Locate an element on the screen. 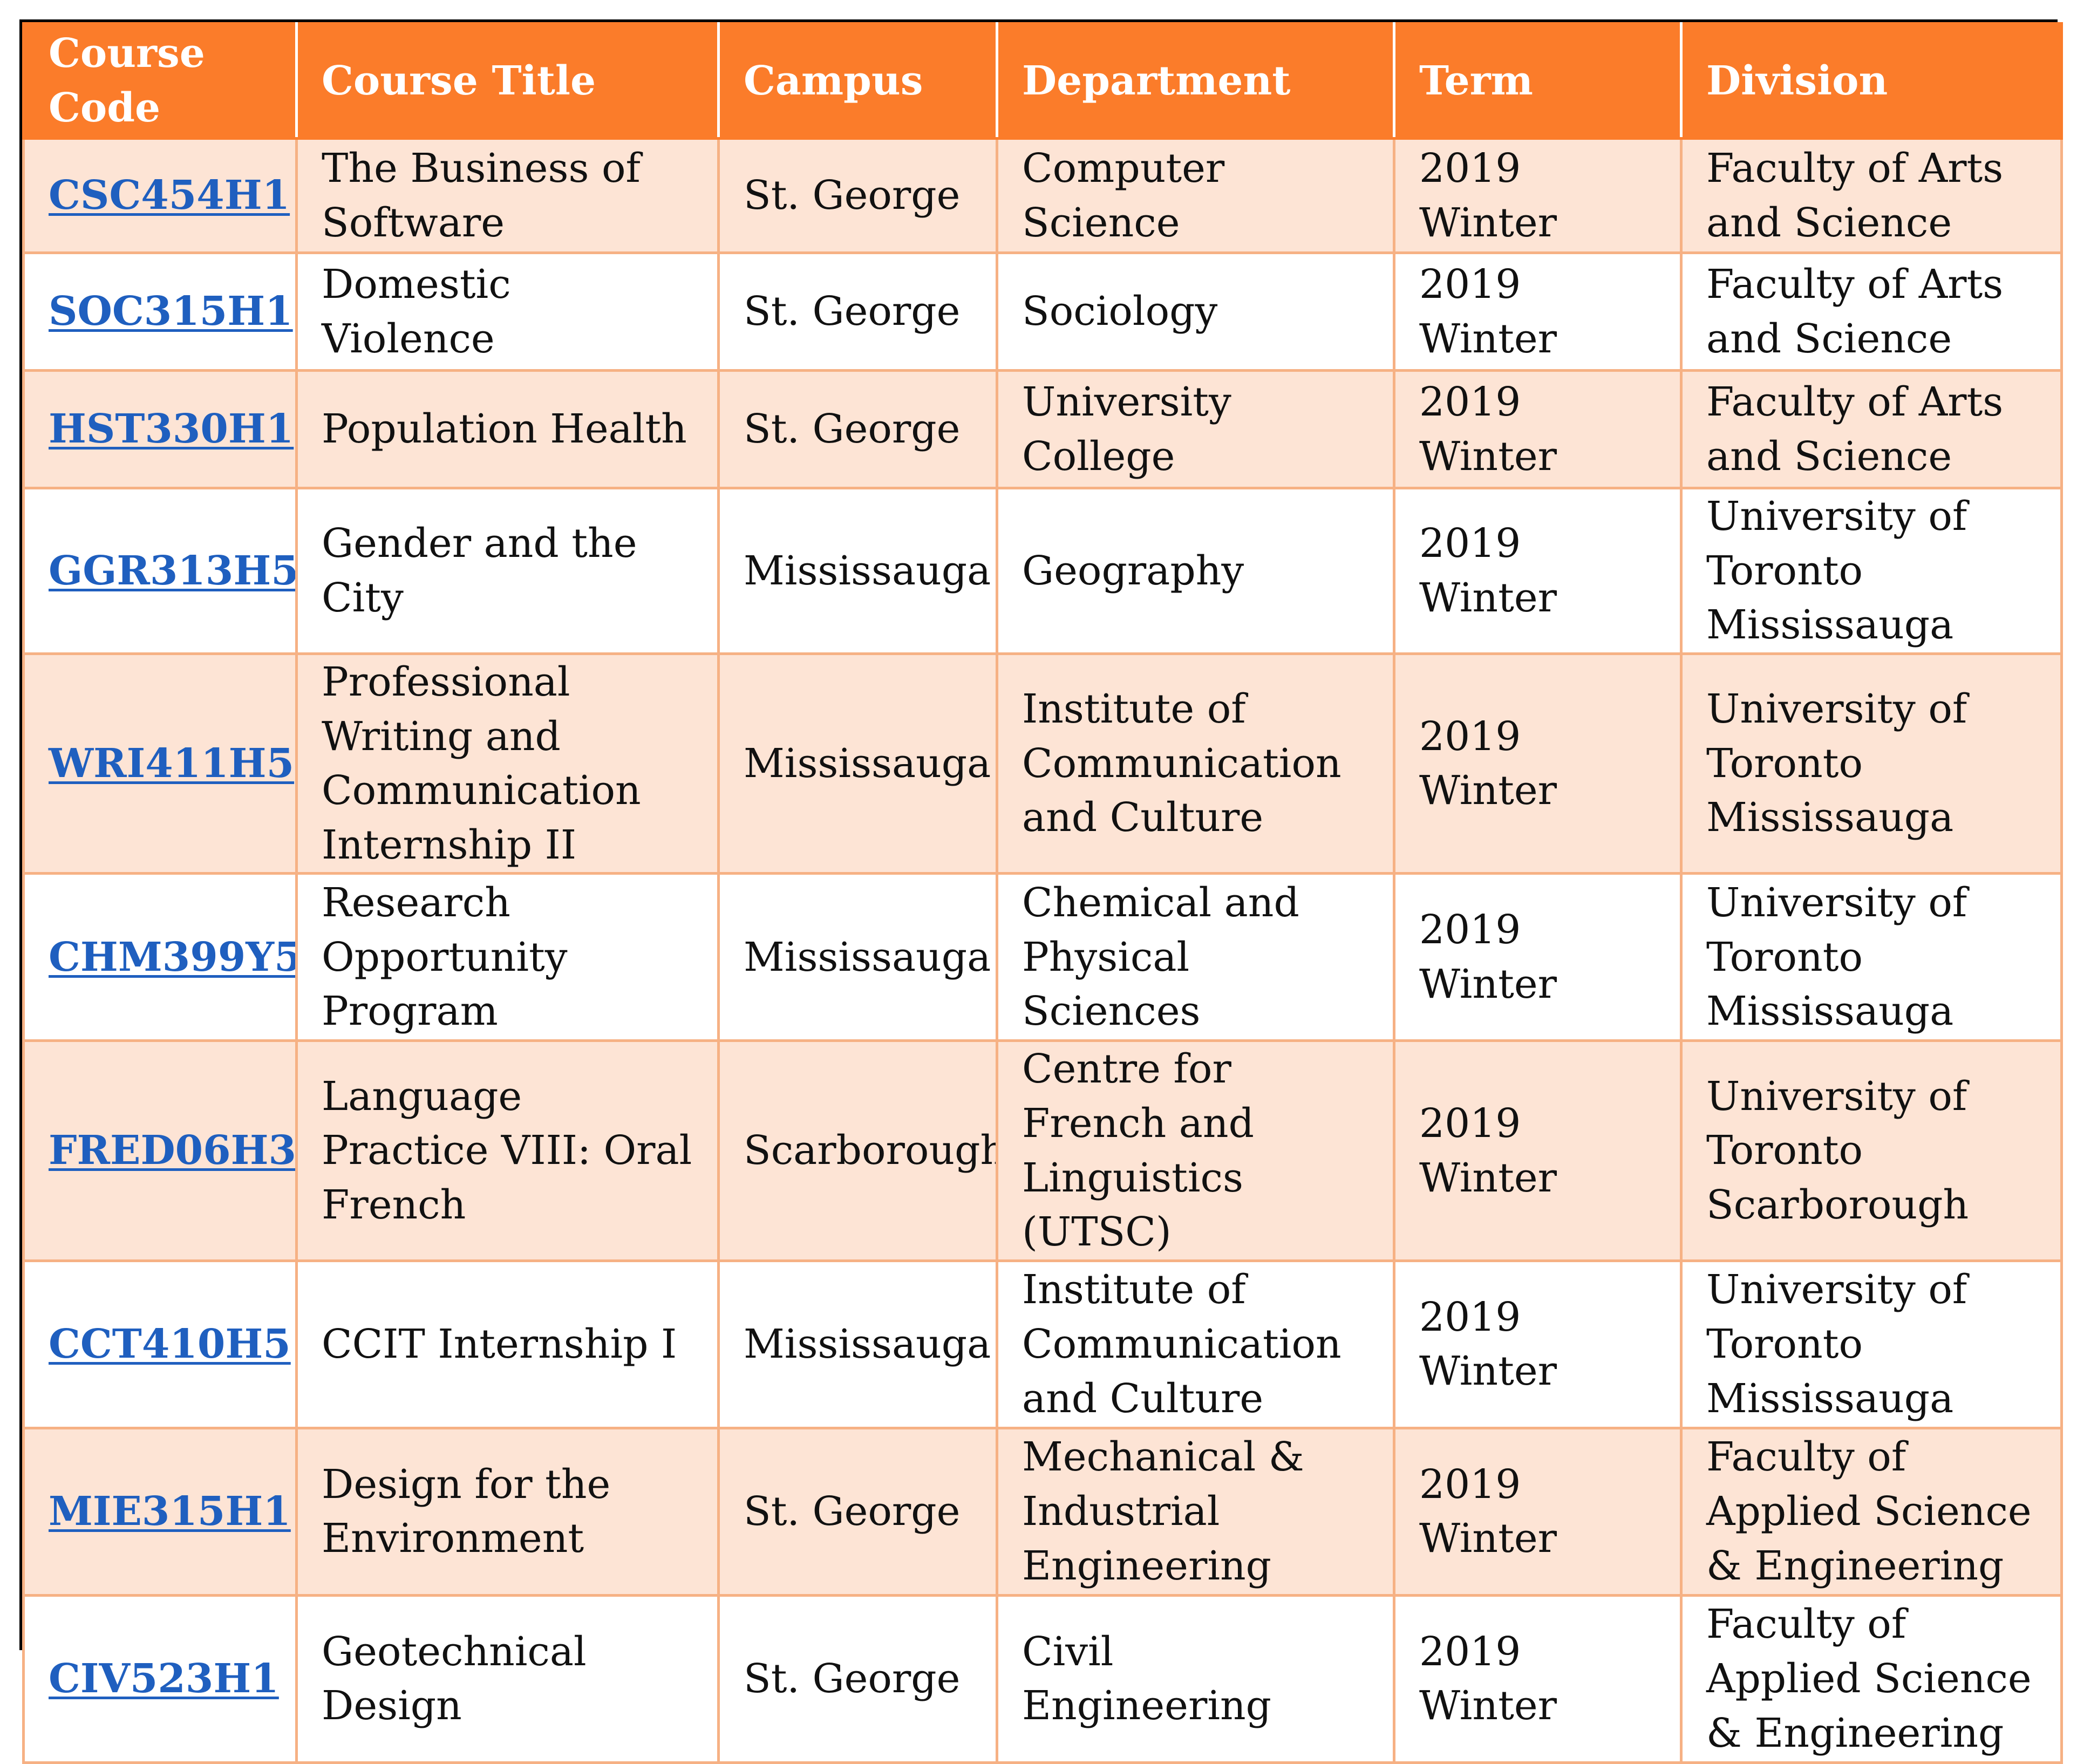 The image size is (2077, 1764). cell-course-code: HST330H1 is located at coordinates (160, 429).